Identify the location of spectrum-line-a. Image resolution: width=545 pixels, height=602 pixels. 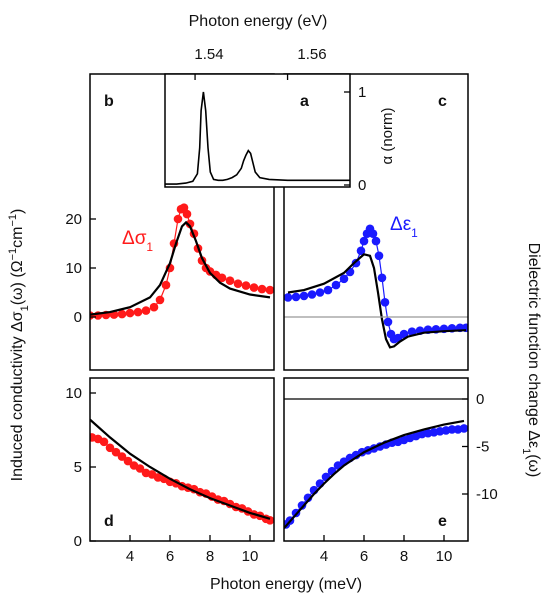
(257, 138).